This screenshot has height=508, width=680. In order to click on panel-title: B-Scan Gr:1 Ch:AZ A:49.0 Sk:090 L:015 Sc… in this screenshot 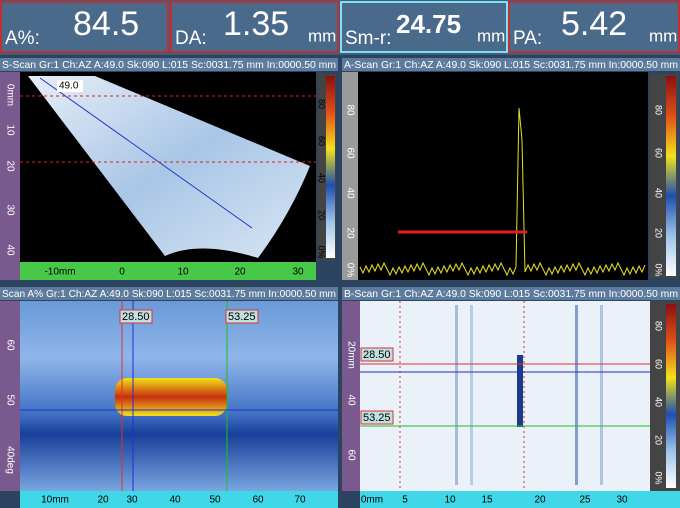, I will do `click(511, 294)`.